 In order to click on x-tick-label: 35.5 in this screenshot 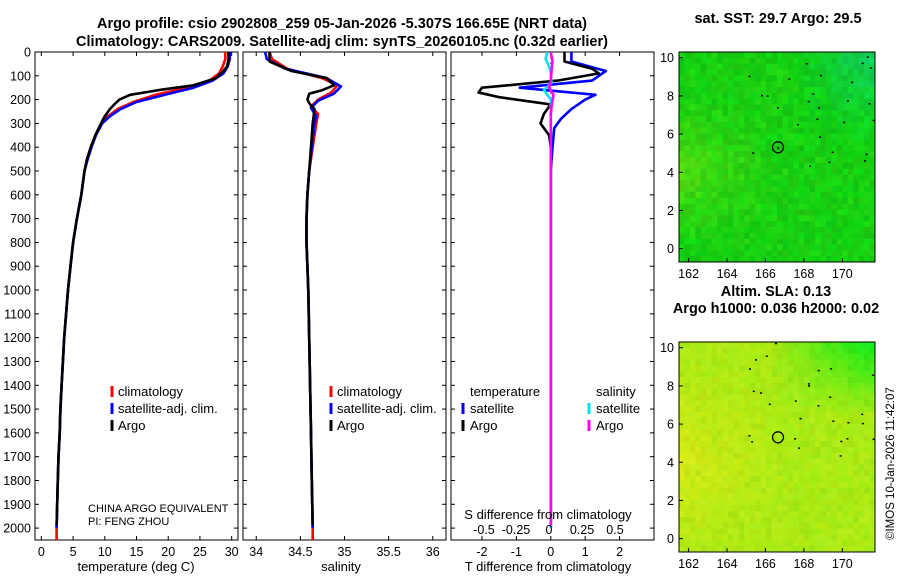, I will do `click(388, 552)`.